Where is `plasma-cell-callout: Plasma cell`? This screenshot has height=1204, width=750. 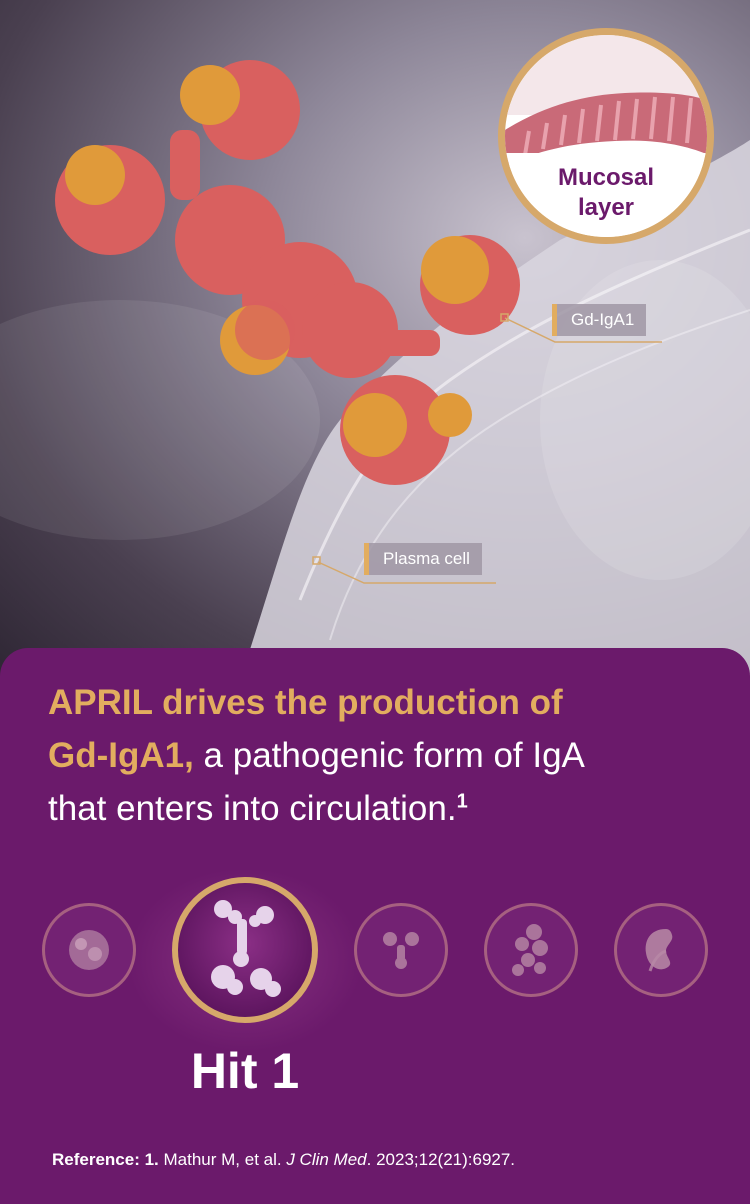
plasma-cell-callout: Plasma cell is located at coordinates (423, 559).